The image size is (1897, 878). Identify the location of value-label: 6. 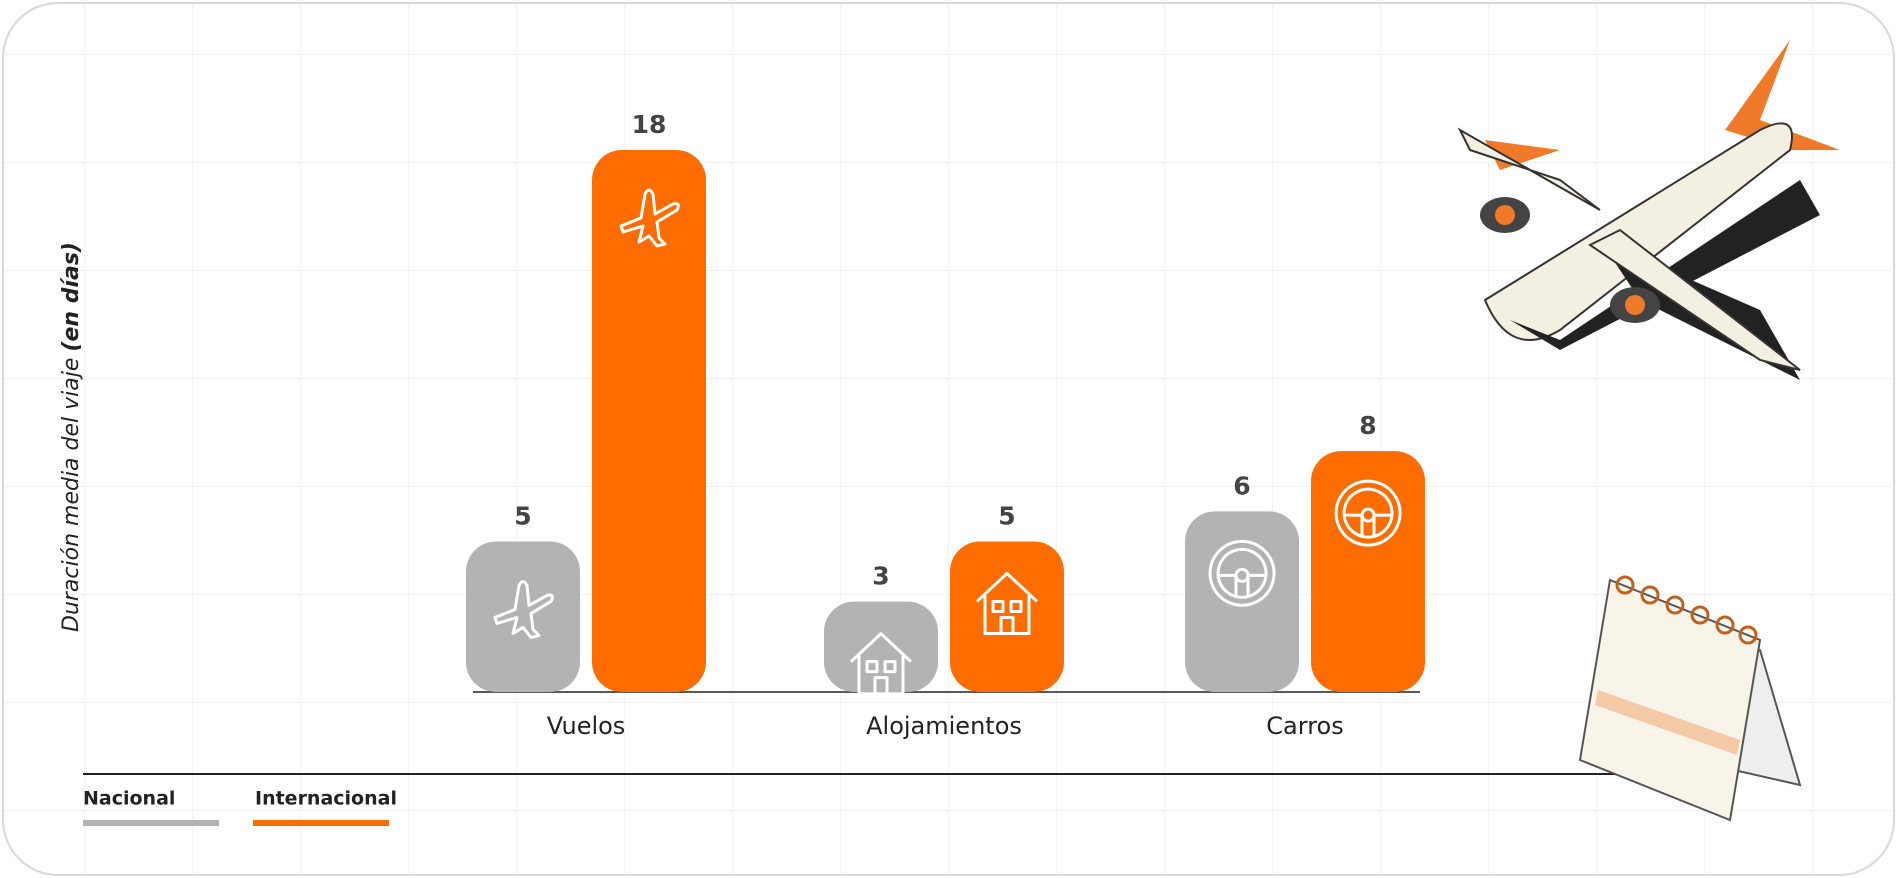
(1241, 485).